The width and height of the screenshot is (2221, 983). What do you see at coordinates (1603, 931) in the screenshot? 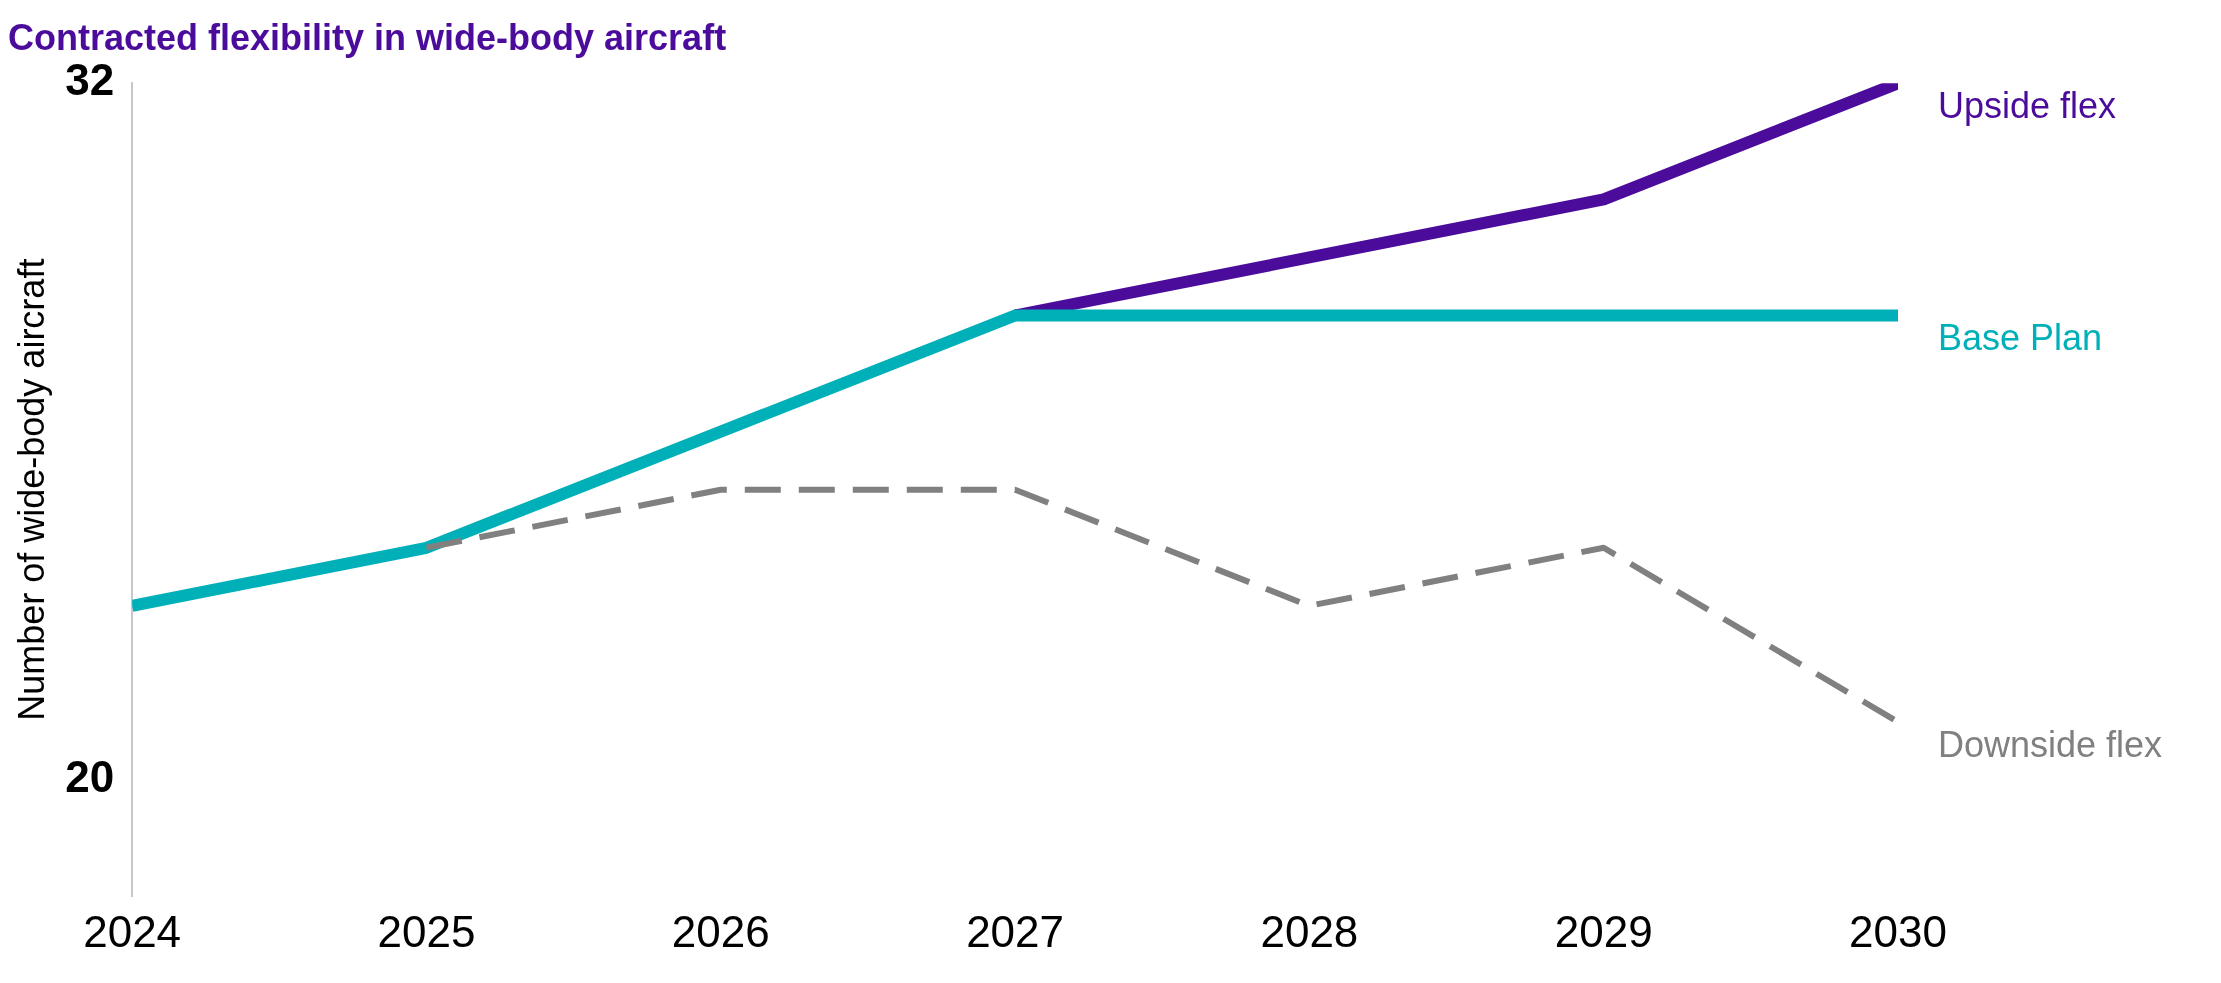
I see `x-tick-label: 2029` at bounding box center [1603, 931].